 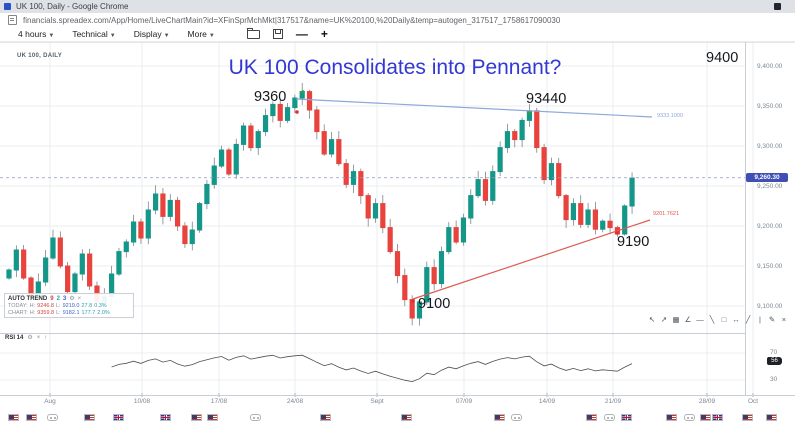 What do you see at coordinates (372, 368) in the screenshot?
I see `rsi-line` at bounding box center [372, 368].